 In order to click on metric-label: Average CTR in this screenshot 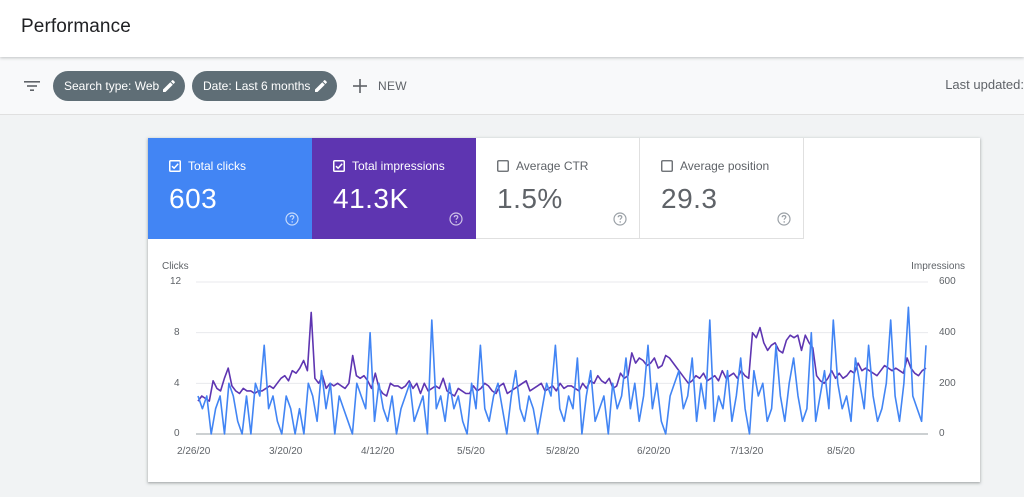, I will do `click(552, 166)`.